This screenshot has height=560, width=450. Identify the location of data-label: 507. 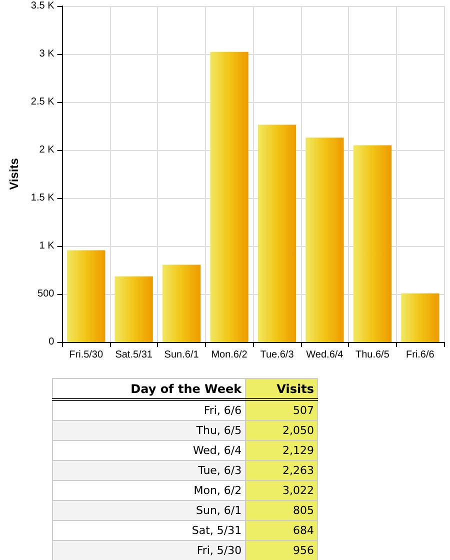
(281, 410).